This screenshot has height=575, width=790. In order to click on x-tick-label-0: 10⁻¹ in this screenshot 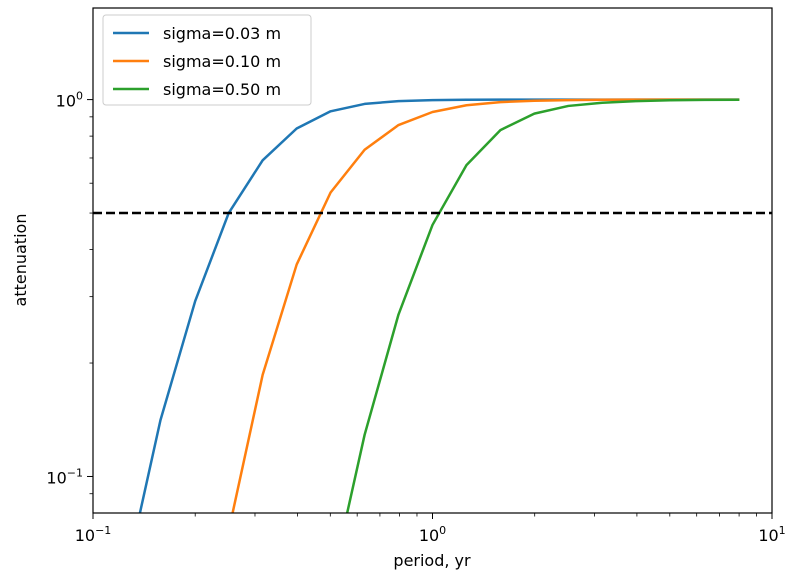, I will do `click(93, 534)`.